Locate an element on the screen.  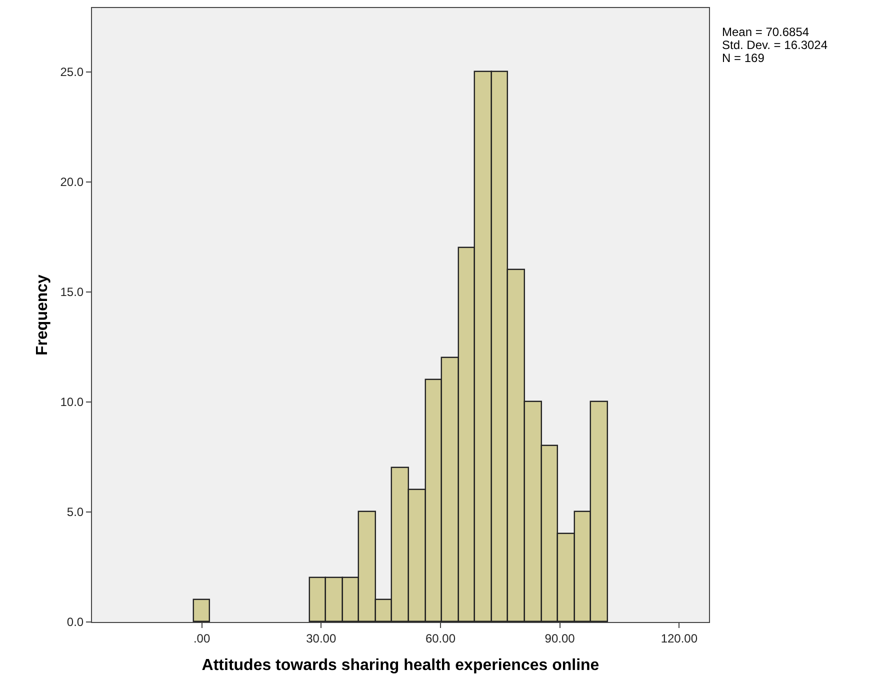
text: Std. Dev. = 16.3024 is located at coordinates (775, 45).